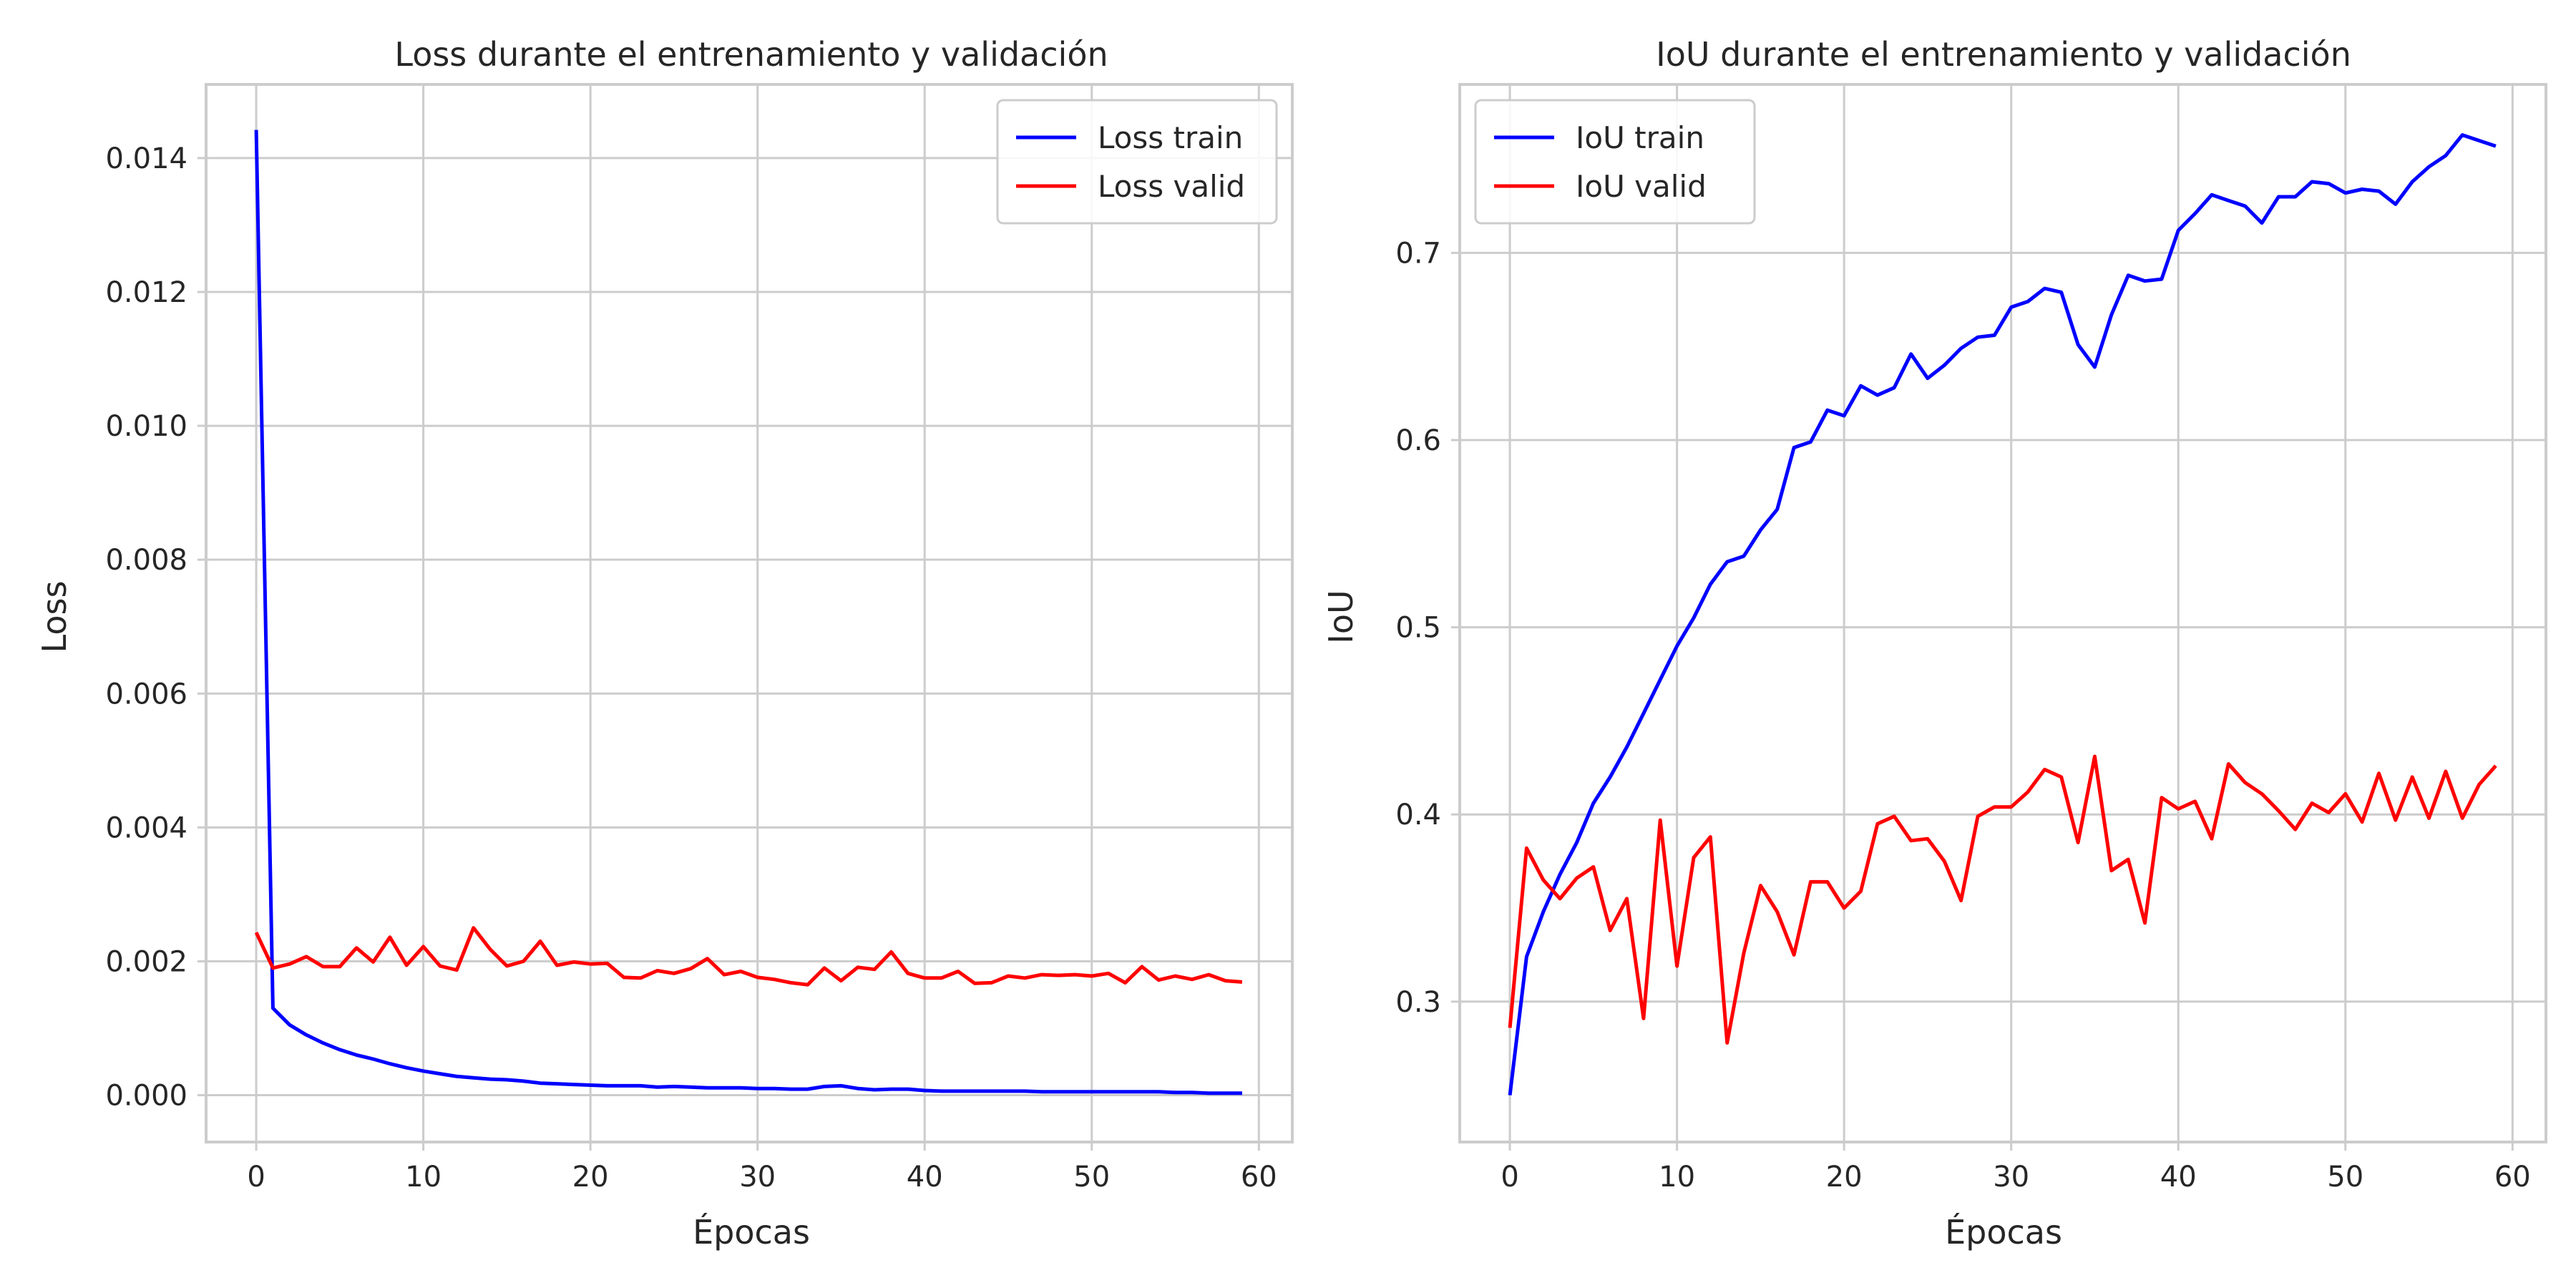  Describe the element at coordinates (256, 1177) in the screenshot. I see `loss-x-tick-label: 0` at that location.